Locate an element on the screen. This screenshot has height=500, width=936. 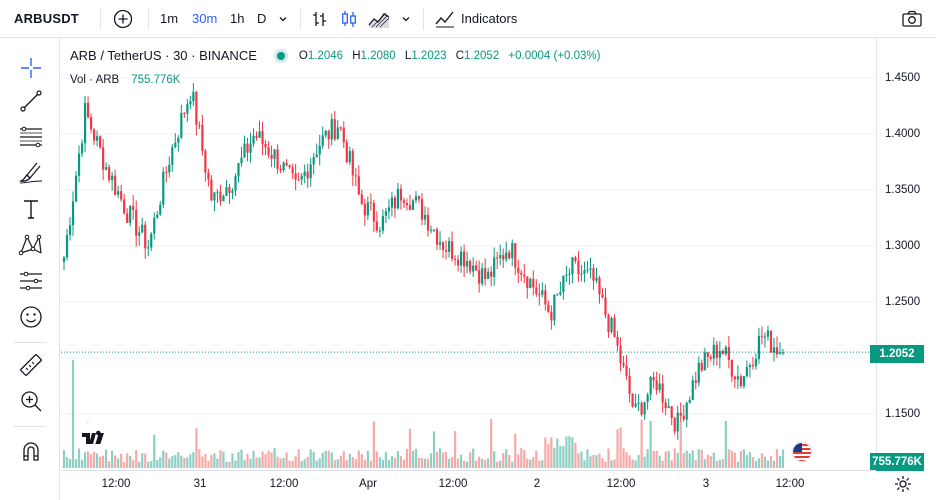
camera-icon is located at coordinates (912, 18).